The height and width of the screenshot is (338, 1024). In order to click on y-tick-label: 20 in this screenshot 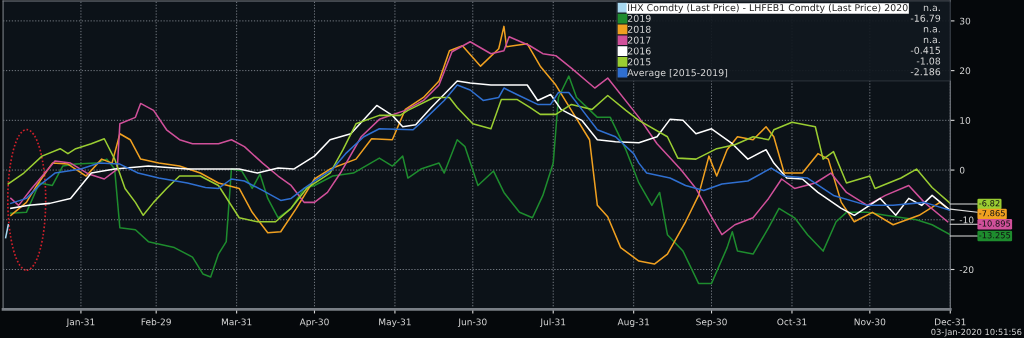, I will do `click(965, 71)`.